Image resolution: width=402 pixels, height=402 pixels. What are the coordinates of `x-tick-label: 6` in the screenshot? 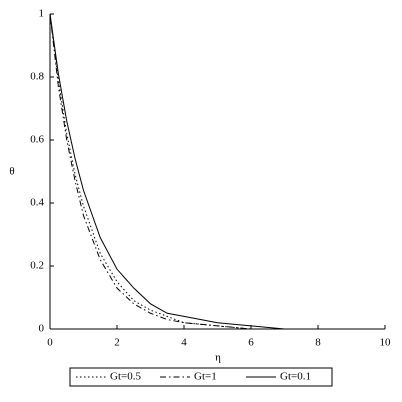 It's located at (251, 343).